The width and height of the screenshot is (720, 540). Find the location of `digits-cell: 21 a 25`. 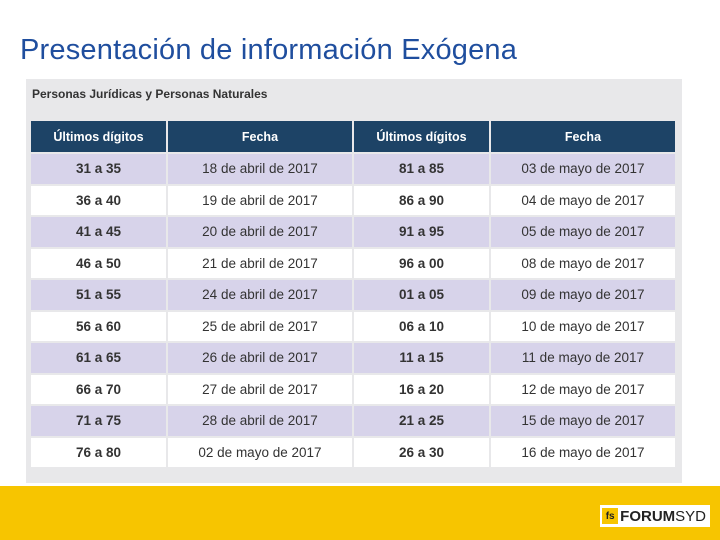

digits-cell: 21 a 25 is located at coordinates (421, 421).